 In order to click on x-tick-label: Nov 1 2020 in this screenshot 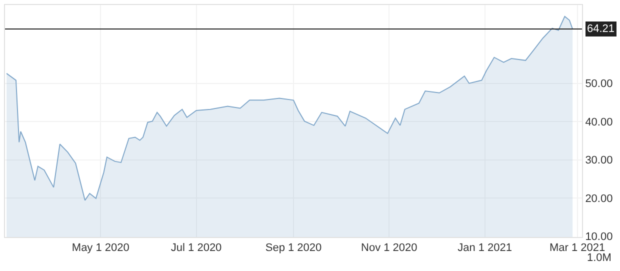, I will do `click(389, 248)`.